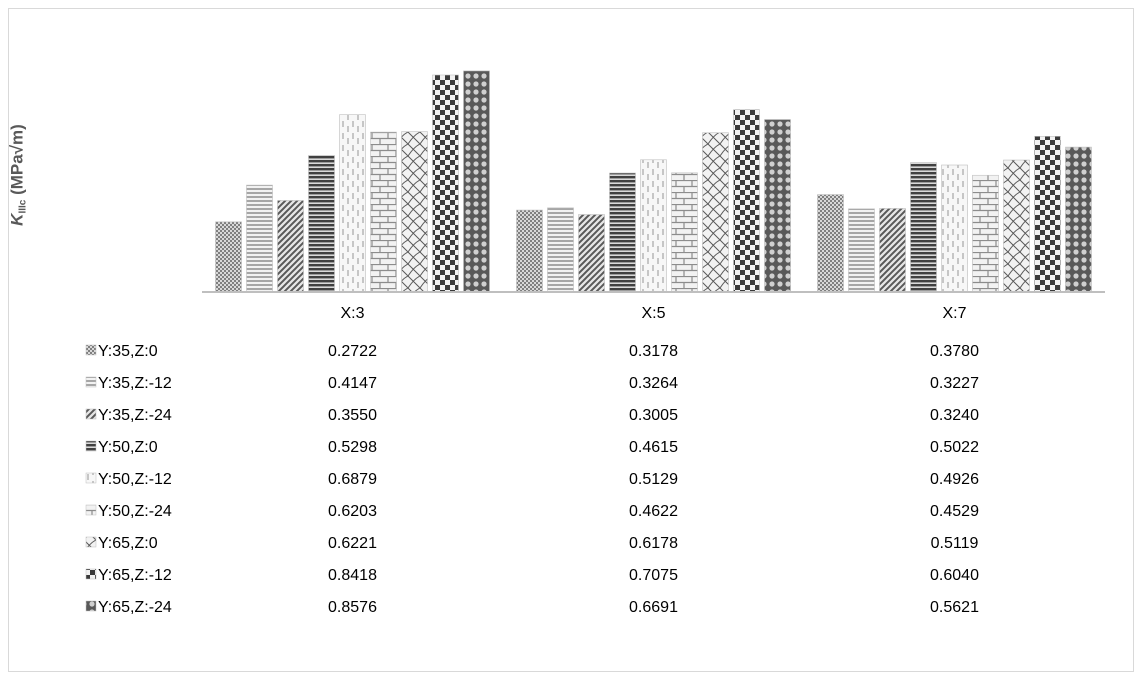 This screenshot has height=680, width=1142. I want to click on bar-Y:50,Z:-12-X:3, so click(352, 203).